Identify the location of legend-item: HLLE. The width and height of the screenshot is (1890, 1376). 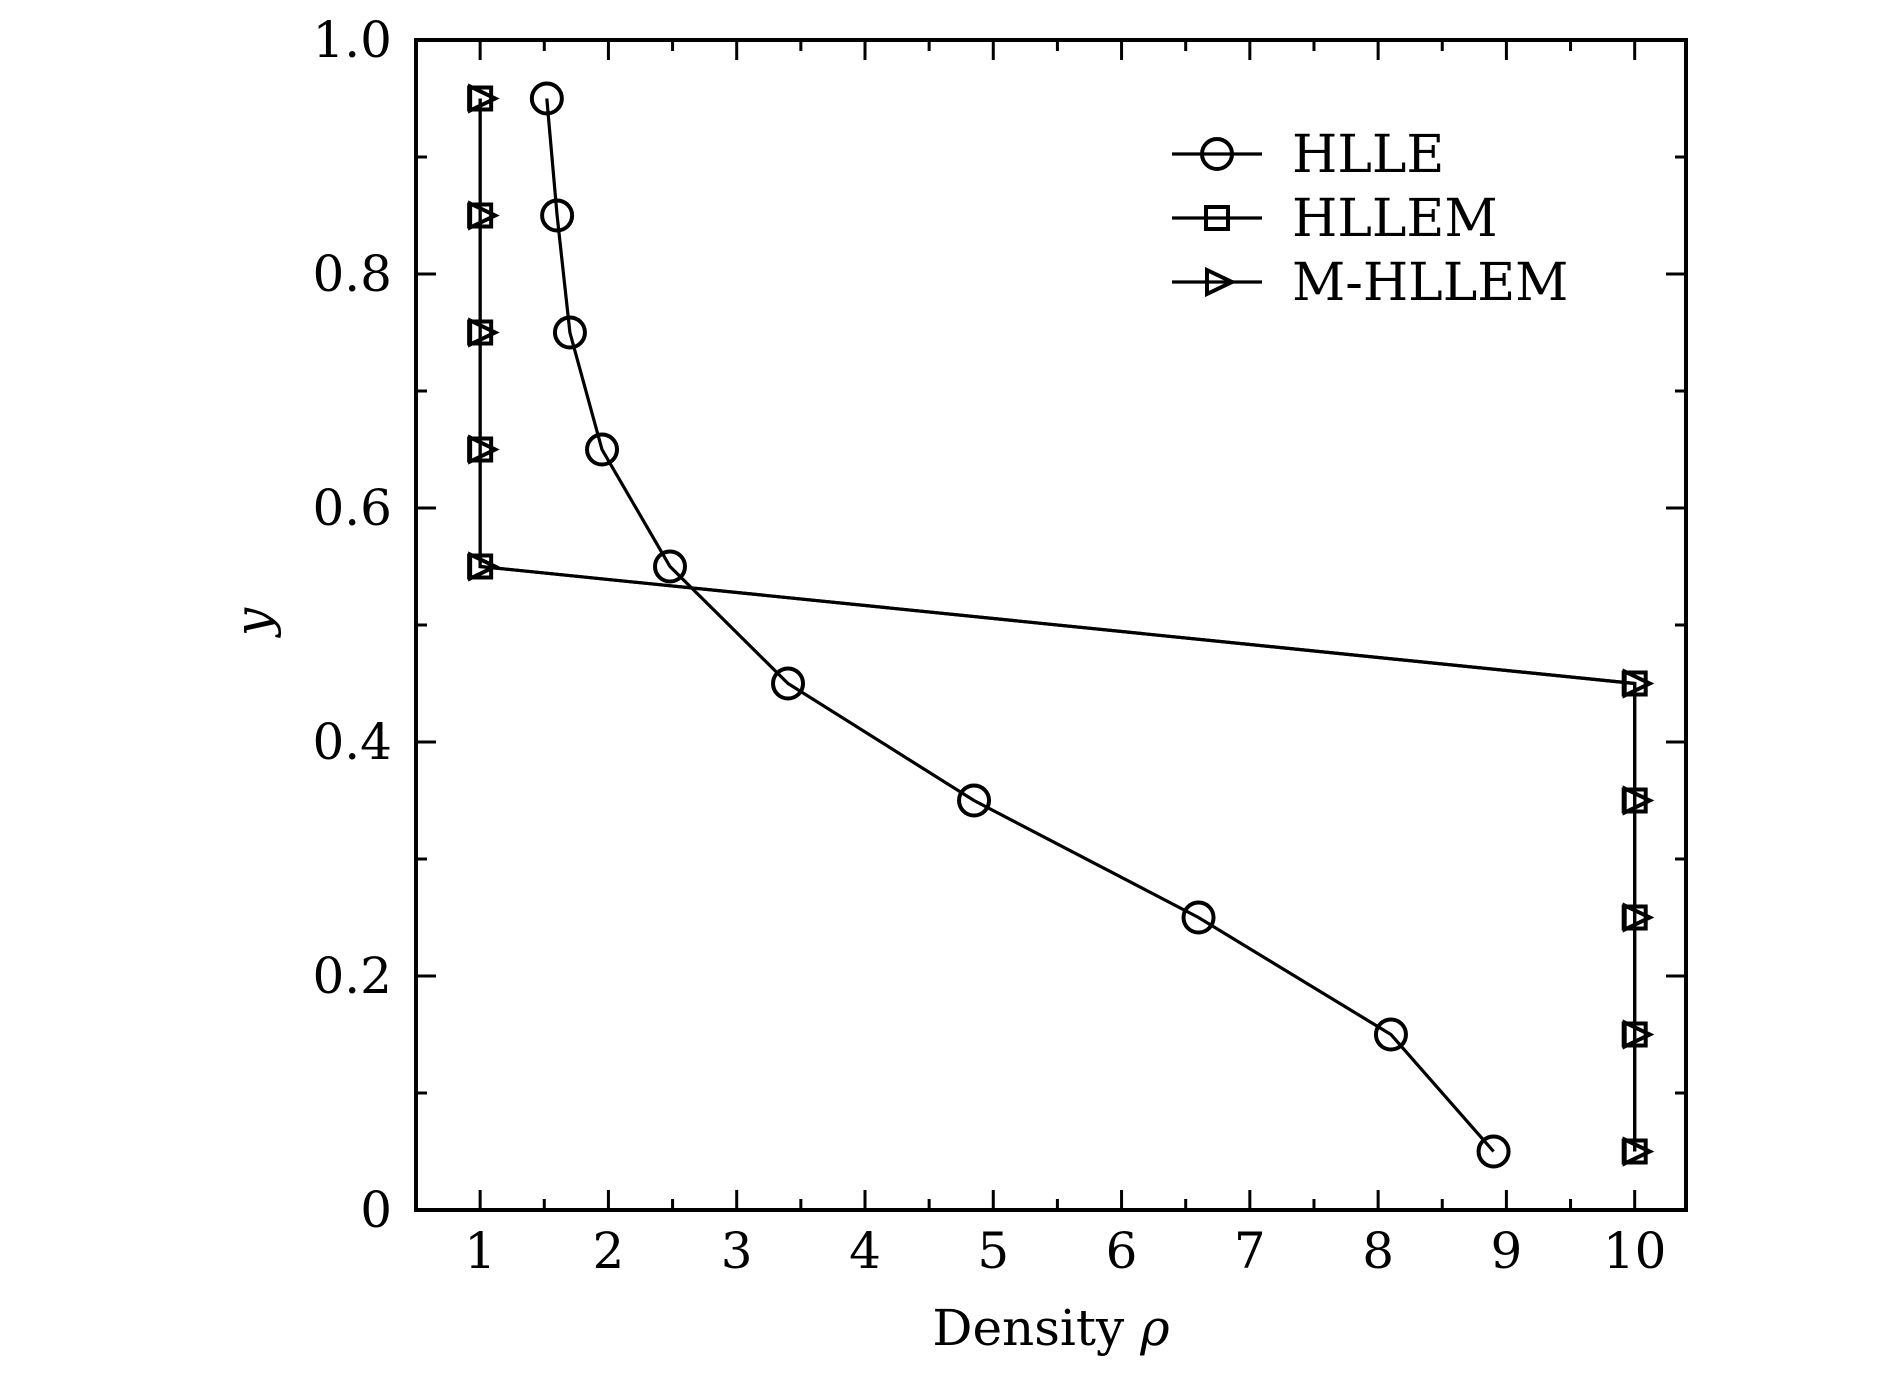
(1308, 155).